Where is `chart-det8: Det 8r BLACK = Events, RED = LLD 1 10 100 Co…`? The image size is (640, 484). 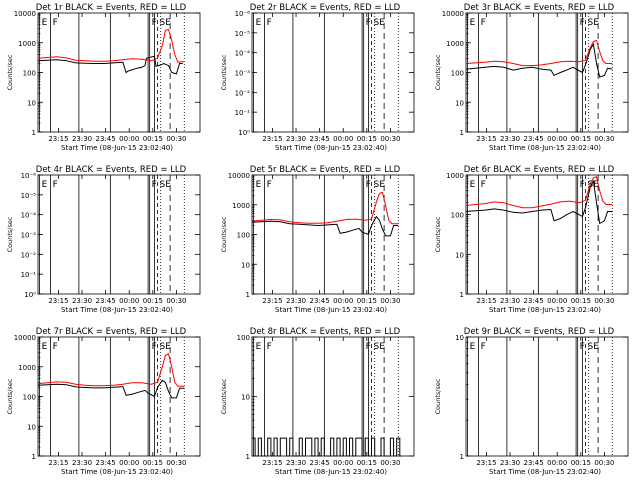
chart-det8: Det 8r BLACK = Events, RED = LLD 1 10 100 Co… is located at coordinates (317, 401).